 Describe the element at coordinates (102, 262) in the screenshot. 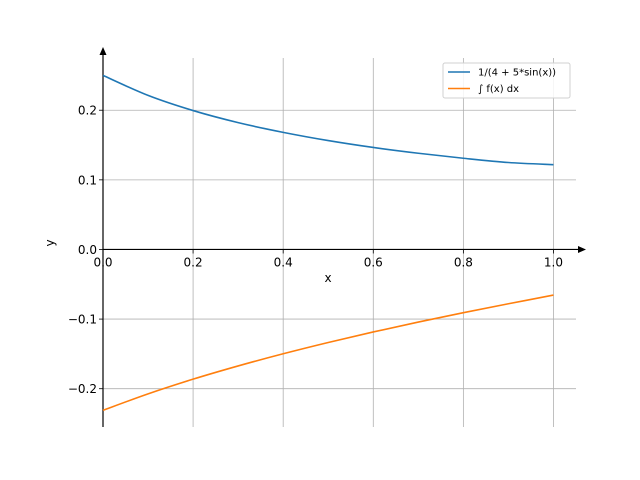

I see `x-tick-label-0: 0.0` at that location.